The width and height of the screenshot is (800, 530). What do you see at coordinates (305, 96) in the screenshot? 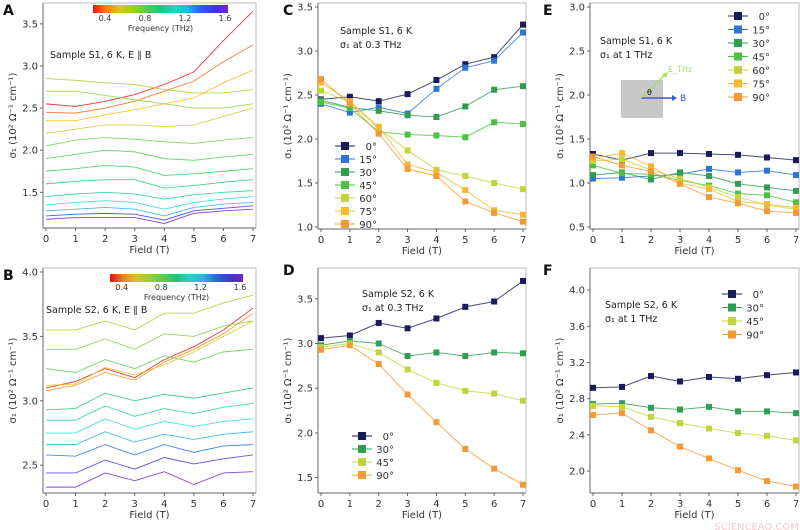
I see `y-tick-label: 2.5` at bounding box center [305, 96].